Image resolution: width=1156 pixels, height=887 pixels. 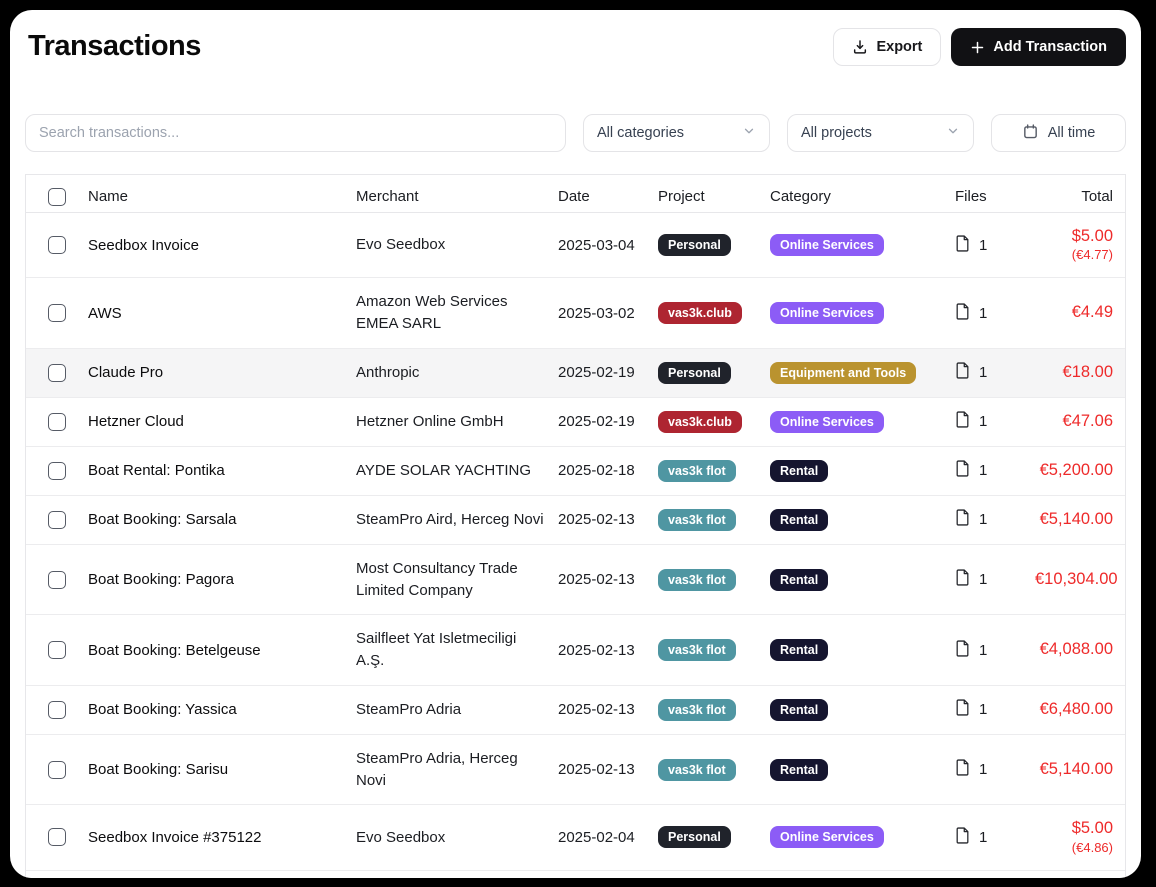 What do you see at coordinates (156, 471) in the screenshot?
I see `transaction-name: Boat Rental: Pontika` at bounding box center [156, 471].